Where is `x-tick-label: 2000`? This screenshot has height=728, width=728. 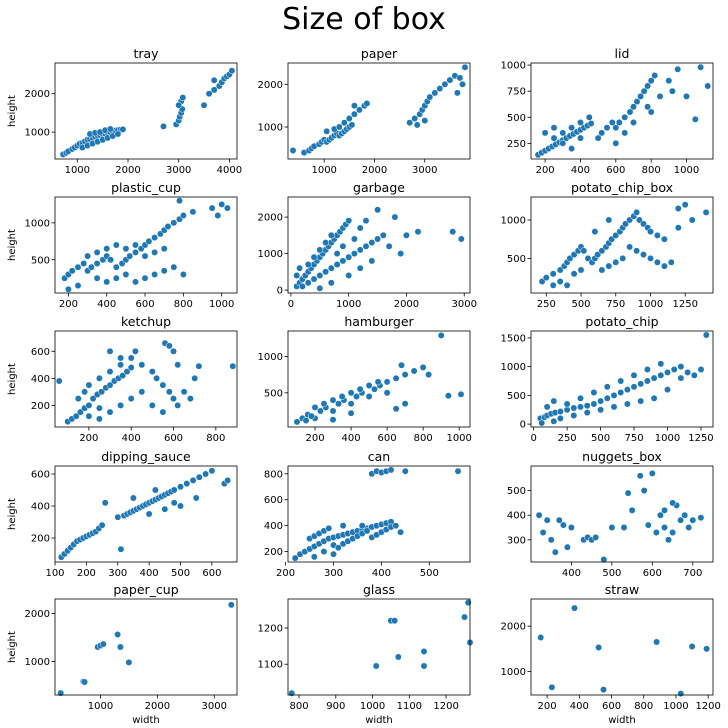
x-tick-label: 2000 is located at coordinates (374, 170).